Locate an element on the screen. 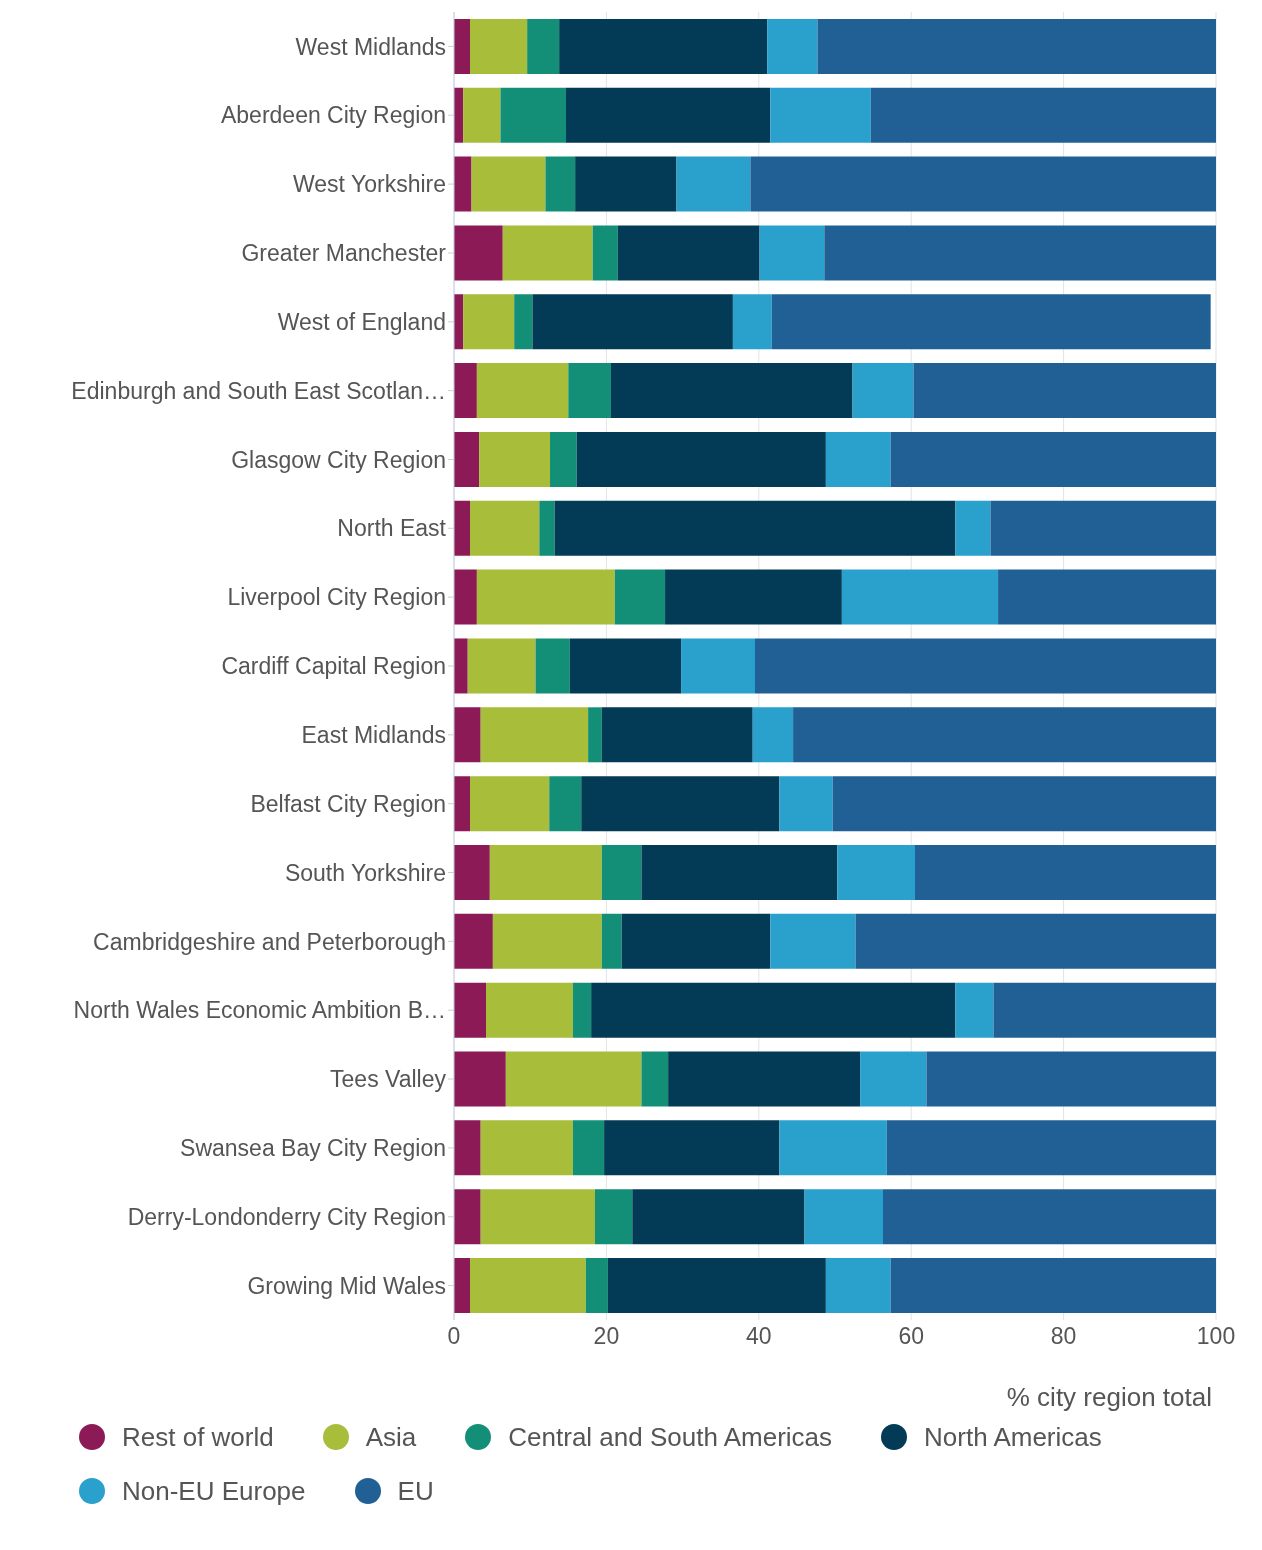 Image resolution: width=1262 pixels, height=1550 pixels. legend-label: Asia is located at coordinates (390, 1437).